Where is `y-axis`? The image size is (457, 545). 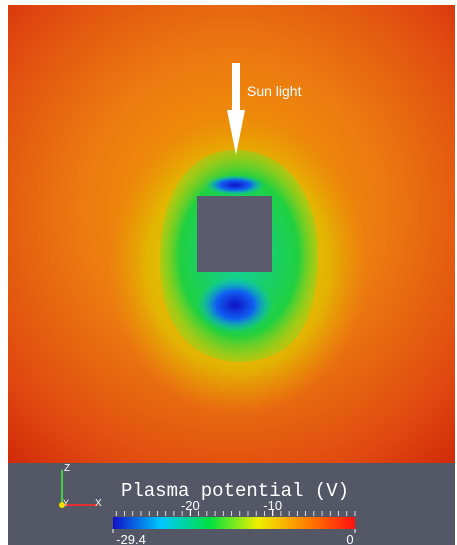 y-axis is located at coordinates (62, 505).